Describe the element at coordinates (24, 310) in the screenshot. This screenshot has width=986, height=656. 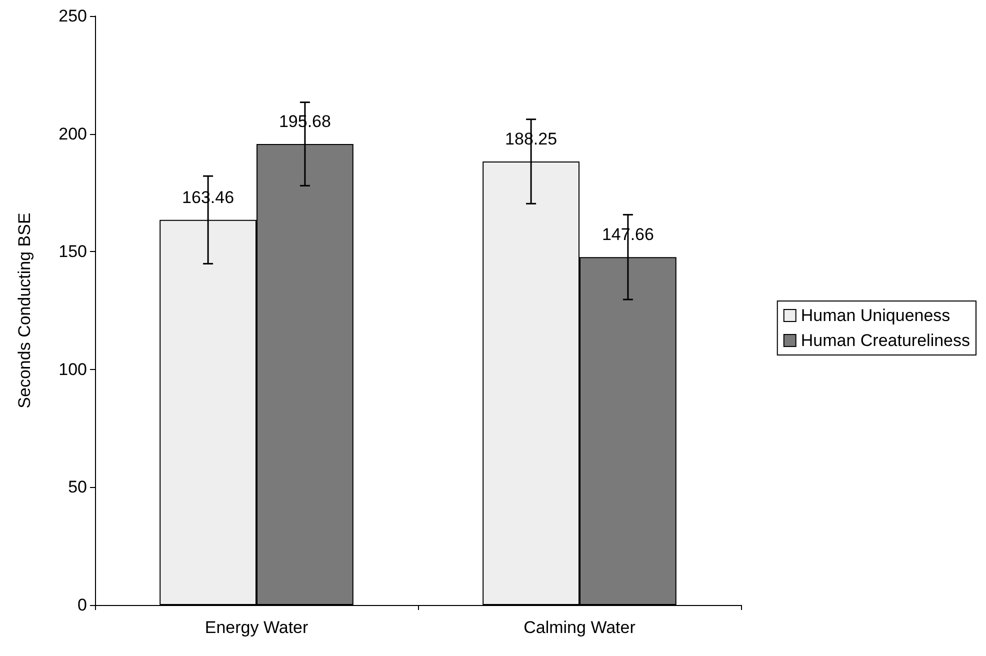
I see `y-axis-title: Seconds Conducting BSE` at that location.